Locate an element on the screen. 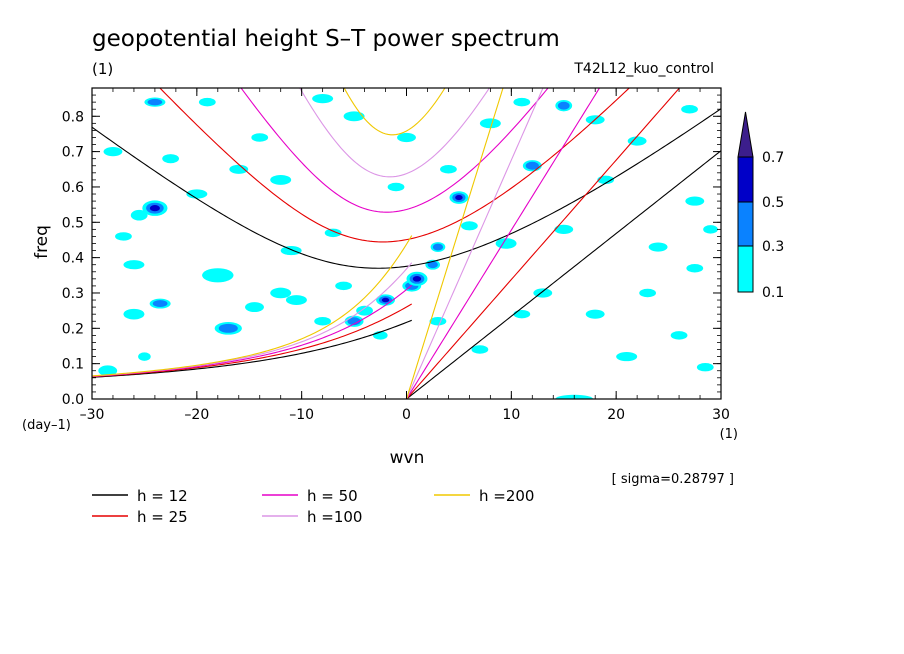  y-tick-label: 0.1 is located at coordinates (73, 365).